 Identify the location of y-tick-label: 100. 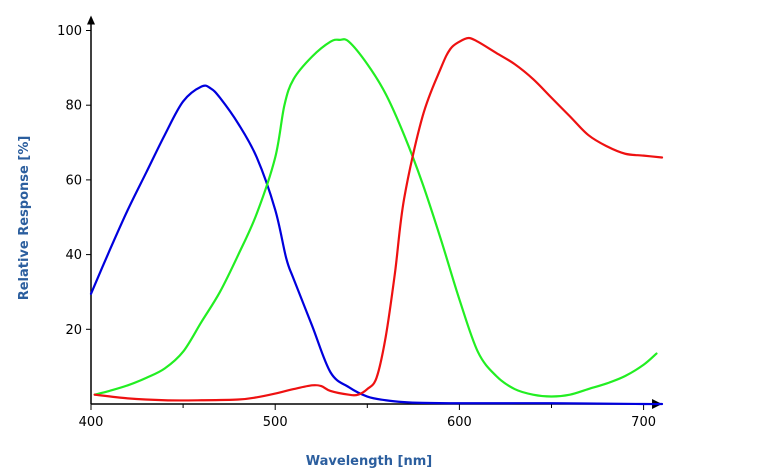
(69, 31).